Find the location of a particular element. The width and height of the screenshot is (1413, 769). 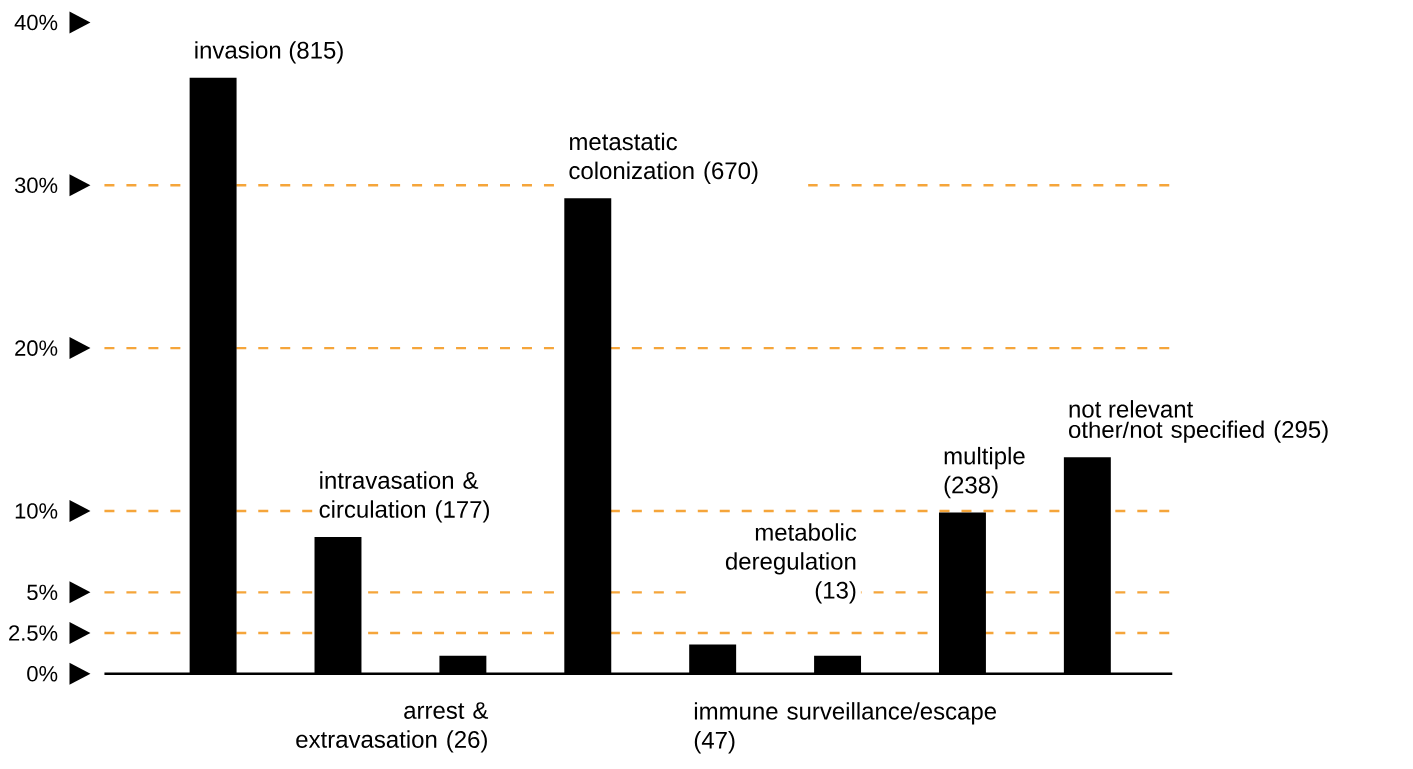

y-tick-label: 30% is located at coordinates (36, 185).